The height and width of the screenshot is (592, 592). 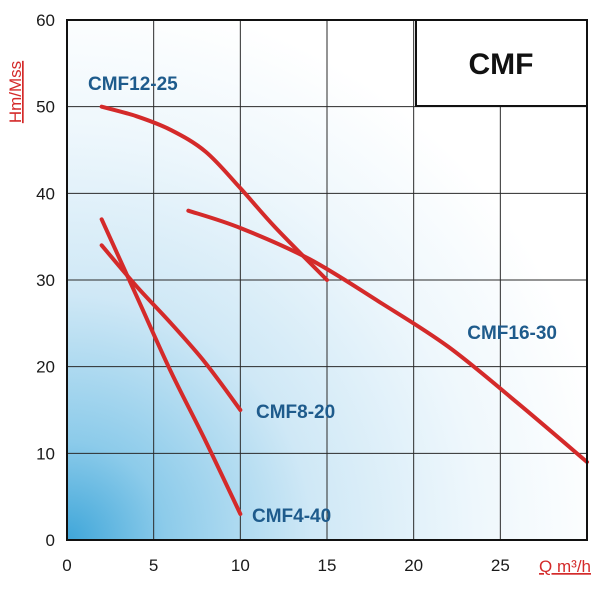 I want to click on y-tick-label: 40, so click(x=45, y=193).